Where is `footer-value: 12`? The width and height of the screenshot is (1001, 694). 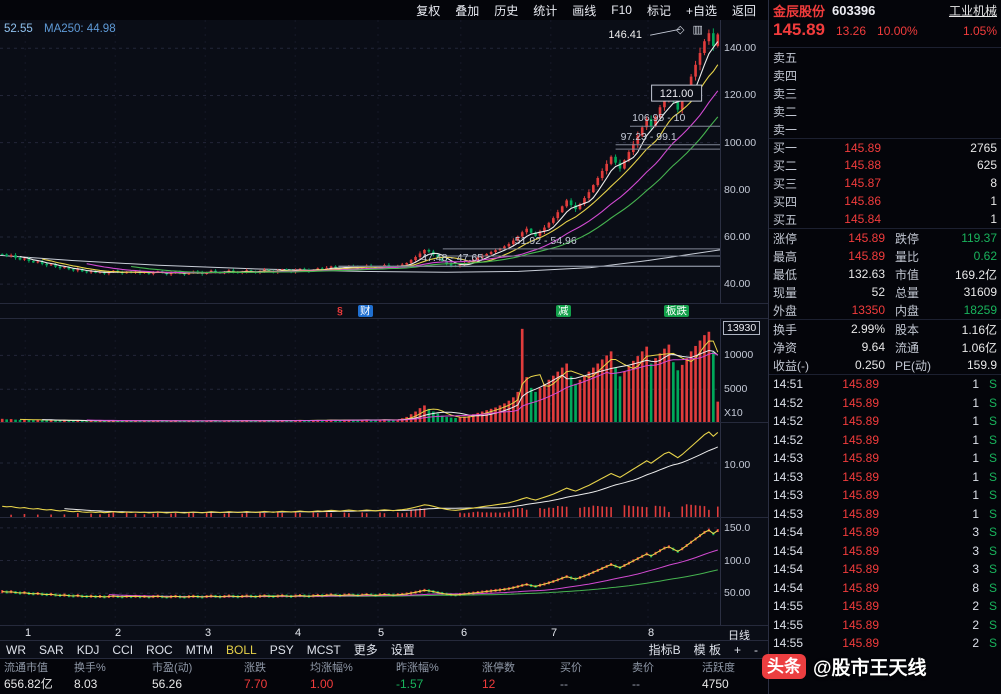
footer-value: 12 is located at coordinates (489, 684).